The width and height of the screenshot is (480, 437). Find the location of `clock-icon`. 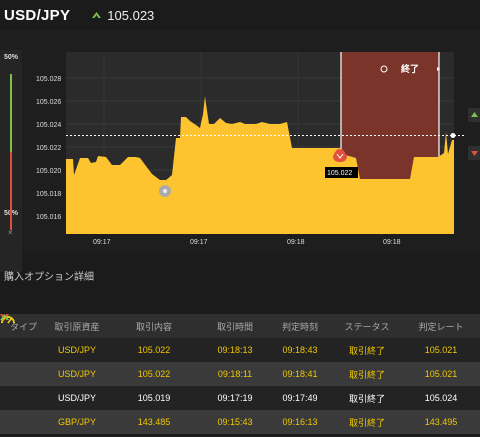

clock-icon is located at coordinates (384, 69).